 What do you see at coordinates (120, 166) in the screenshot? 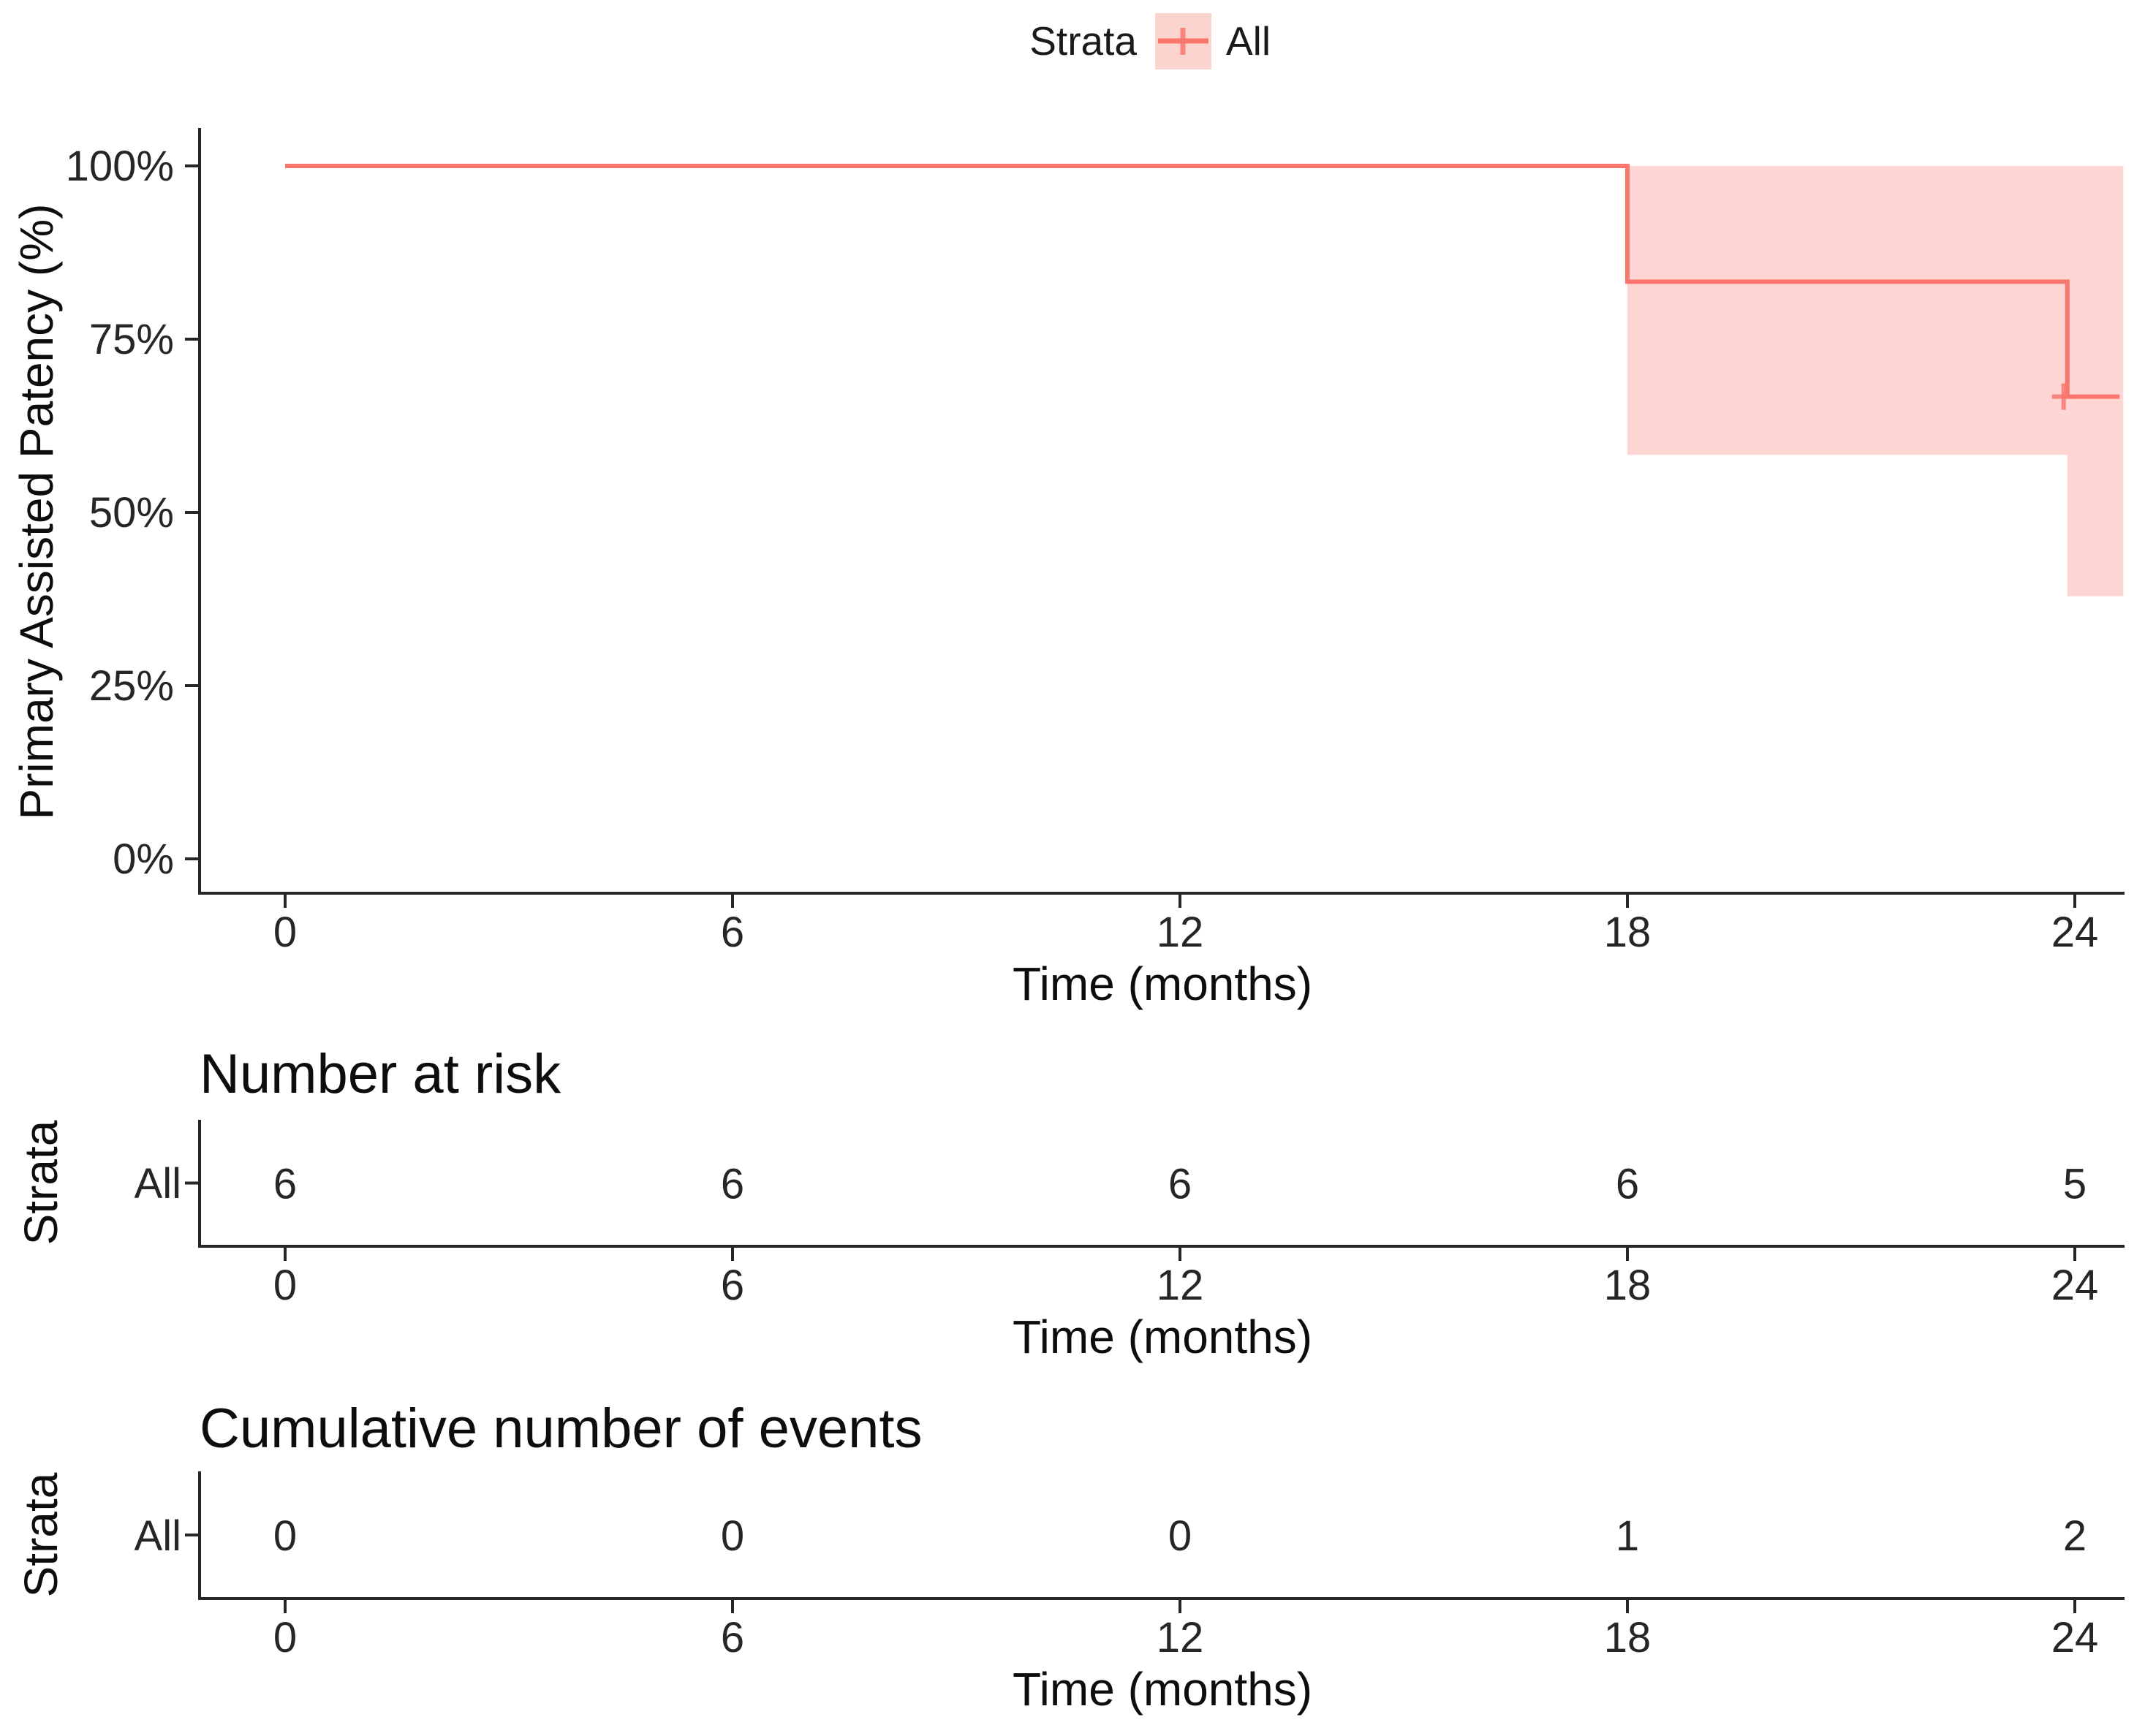
I see `y-tick-label: 100%` at bounding box center [120, 166].